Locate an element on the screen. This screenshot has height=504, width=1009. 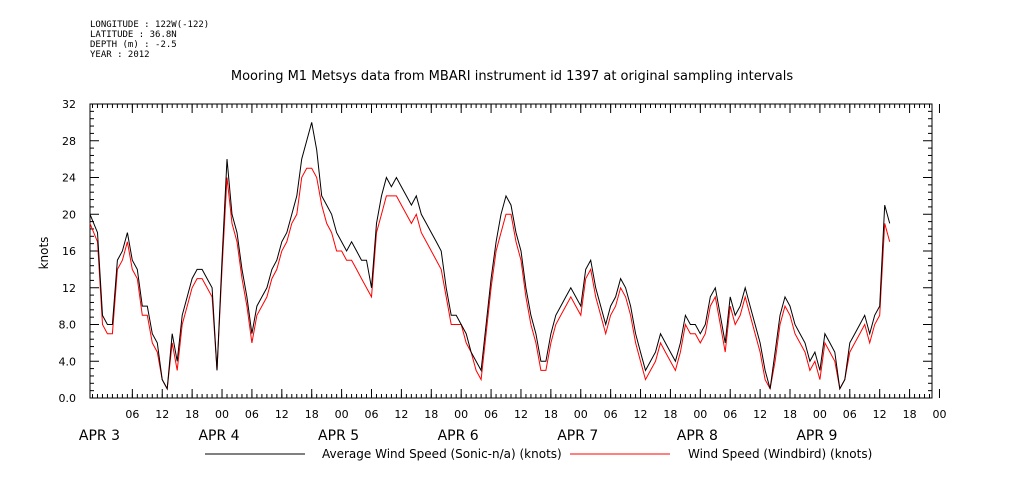
depth-label: DEPTH (m) : -2.5 is located at coordinates (133, 45).